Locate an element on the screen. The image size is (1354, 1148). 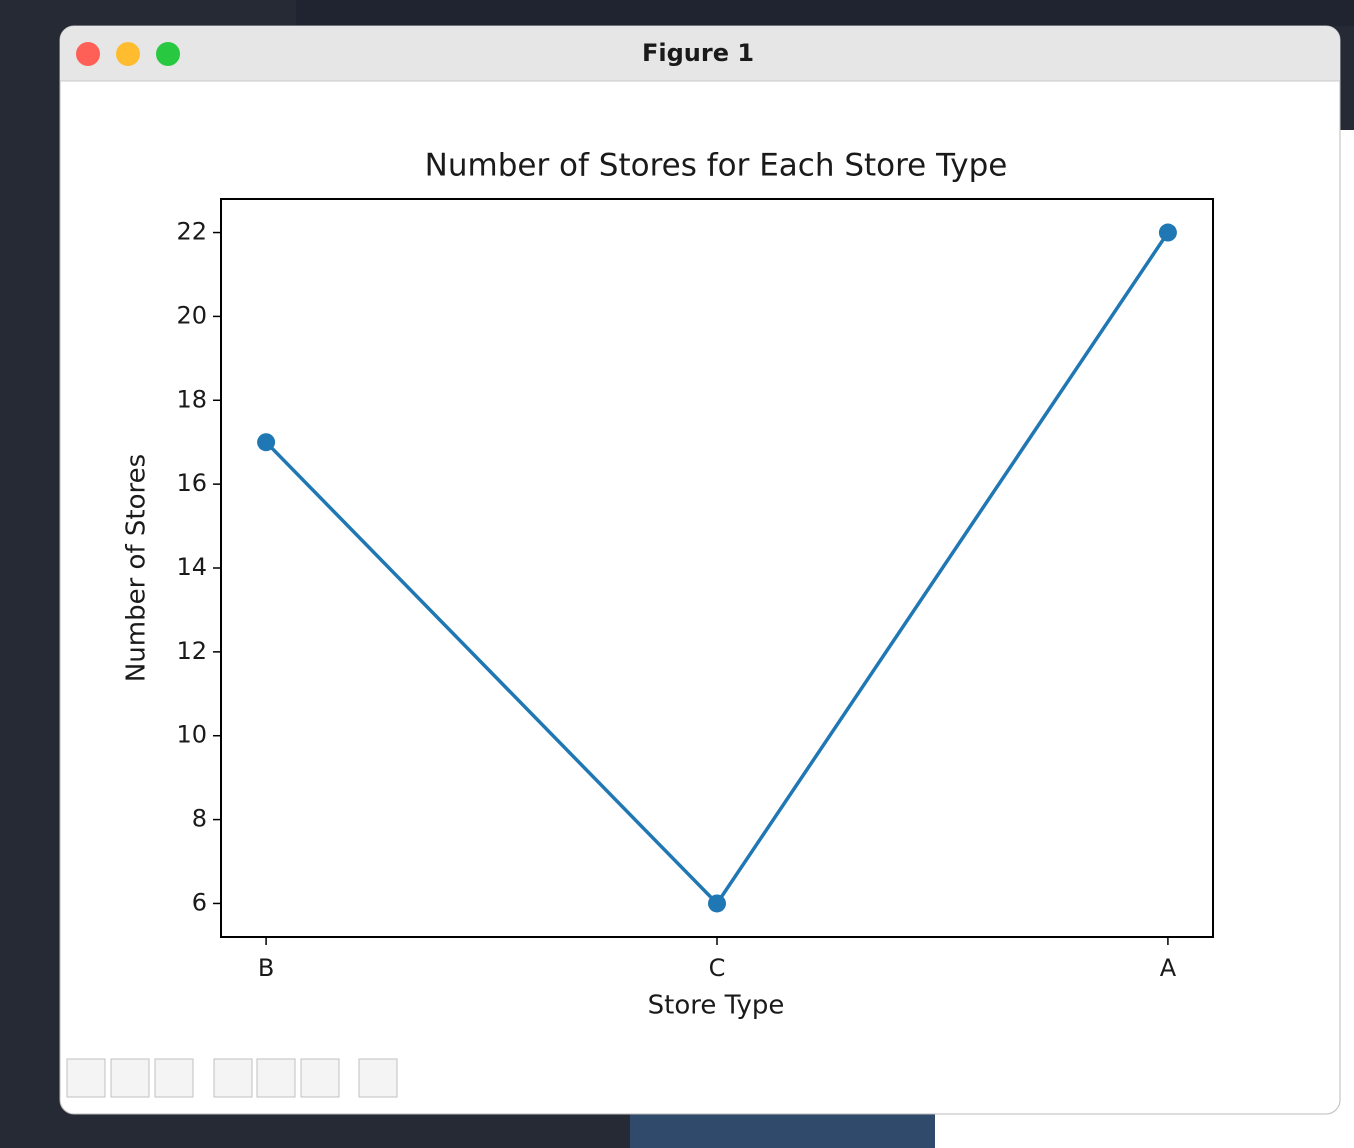
y-tick-label: 8 is located at coordinates (199, 819).